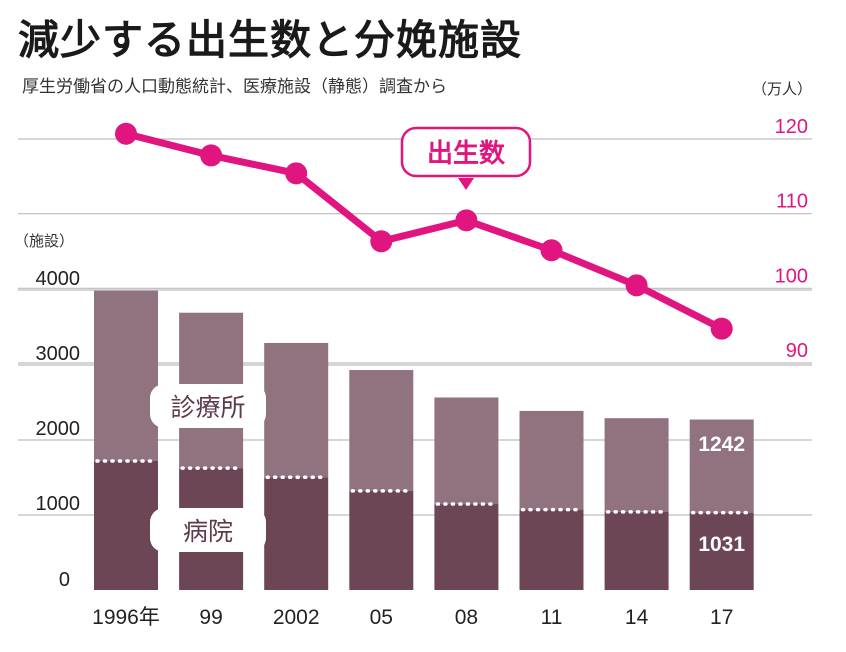 Image resolution: width=846 pixels, height=652 pixels. Describe the element at coordinates (721, 617) in the screenshot. I see `x-tick-label: 17` at that location.